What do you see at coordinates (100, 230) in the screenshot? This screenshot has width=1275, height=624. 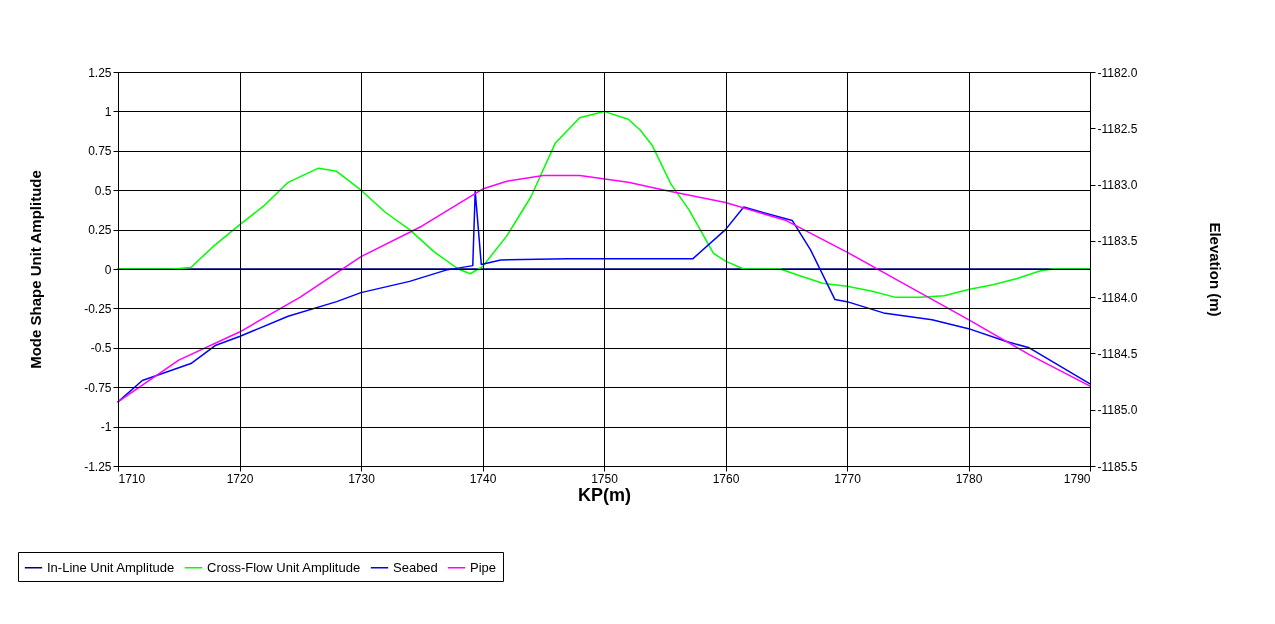 I see `y-tick-label: 0.25` at bounding box center [100, 230].